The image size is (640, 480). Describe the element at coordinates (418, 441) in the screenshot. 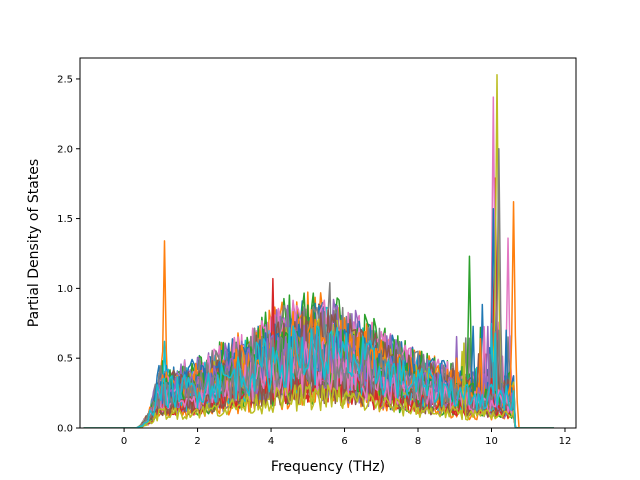

I see `x-tick-label: 8` at that location.